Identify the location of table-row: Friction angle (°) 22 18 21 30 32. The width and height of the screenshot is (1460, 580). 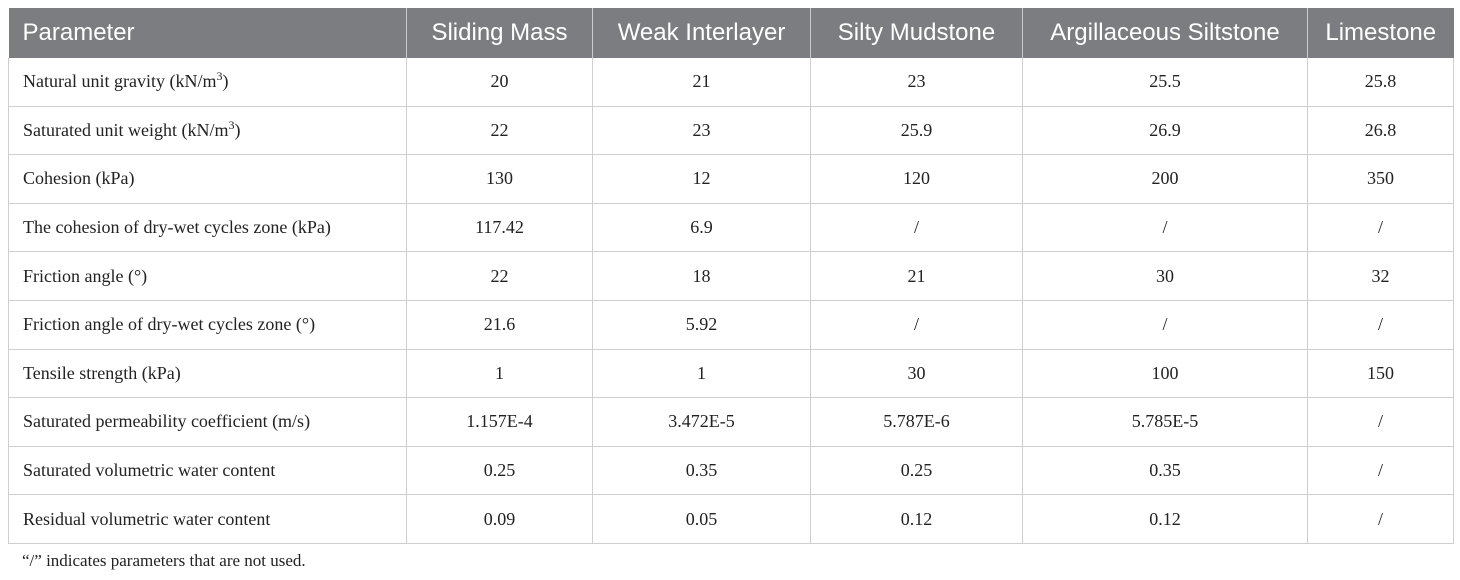
(731, 276).